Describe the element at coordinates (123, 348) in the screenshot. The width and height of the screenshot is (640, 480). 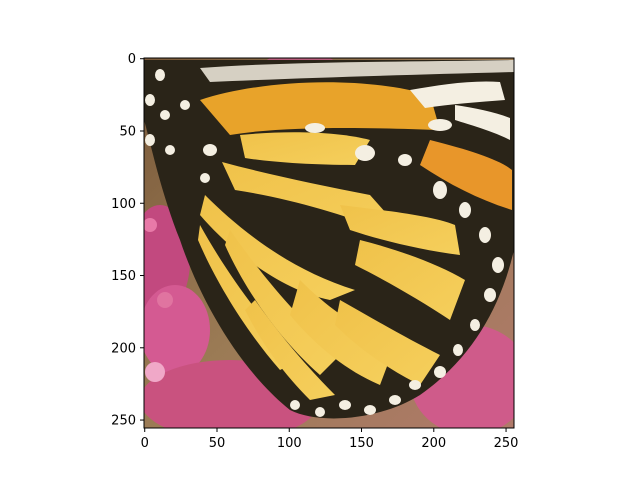
I see `y-tick-label: 200` at that location.